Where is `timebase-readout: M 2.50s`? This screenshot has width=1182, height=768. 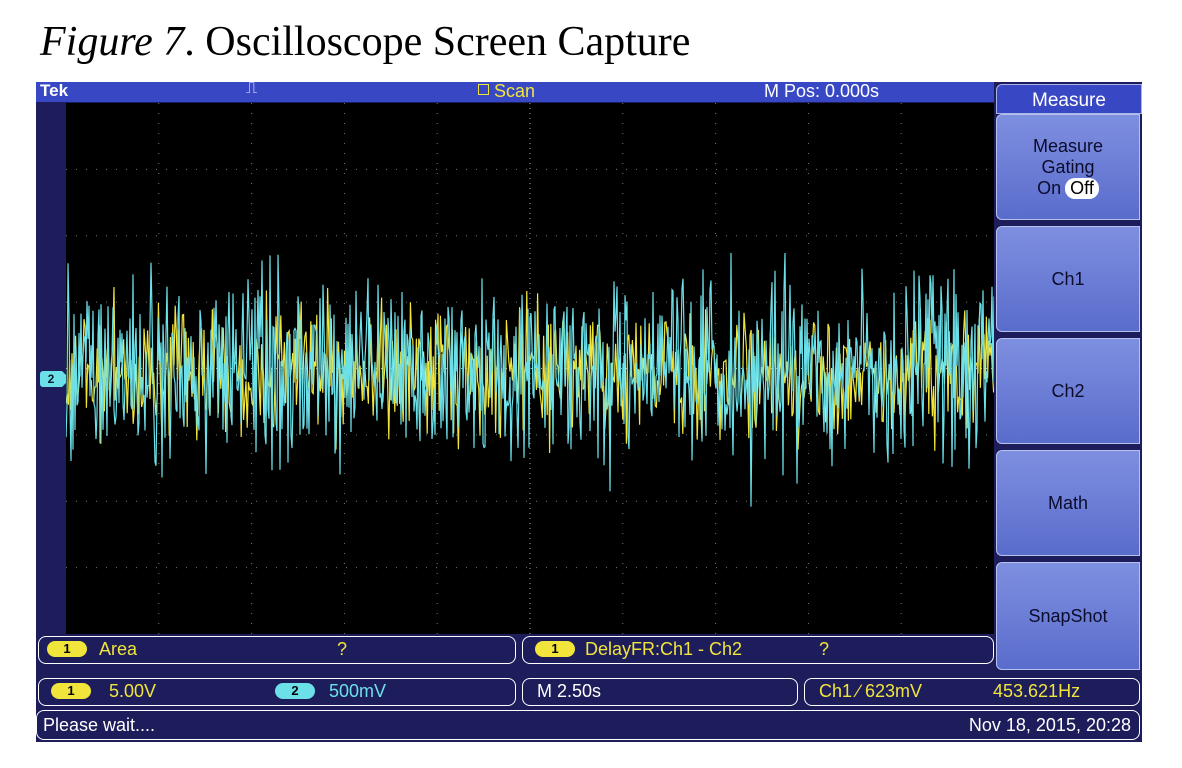 timebase-readout: M 2.50s is located at coordinates (660, 692).